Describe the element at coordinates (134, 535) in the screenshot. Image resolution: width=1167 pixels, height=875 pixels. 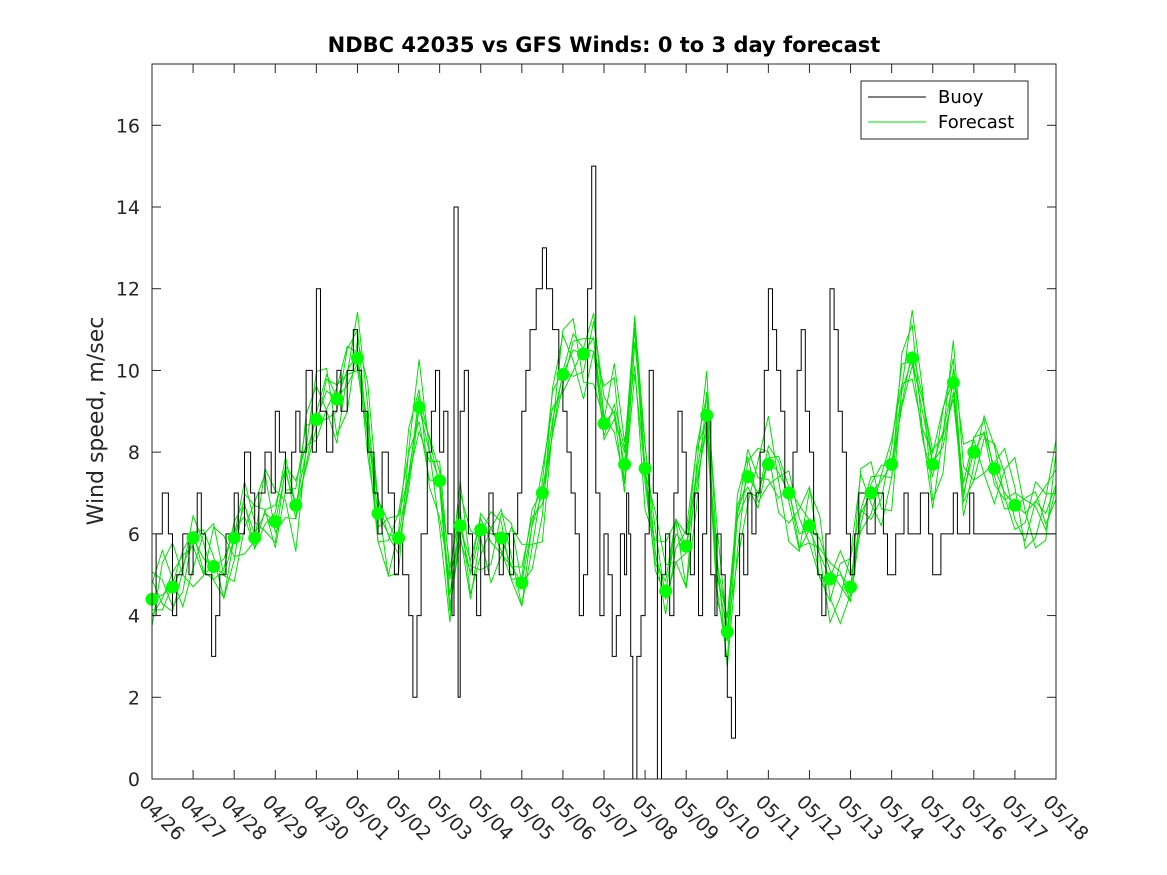
I see `y-tick-label: 6` at that location.